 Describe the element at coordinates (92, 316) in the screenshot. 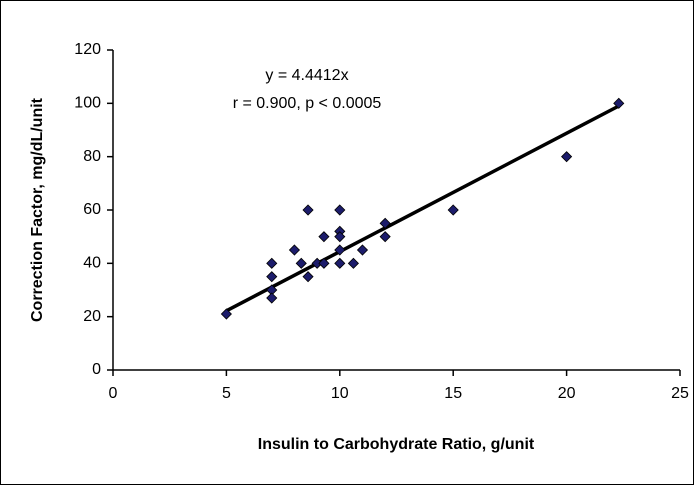

I see `y-tick-label: 20` at that location.